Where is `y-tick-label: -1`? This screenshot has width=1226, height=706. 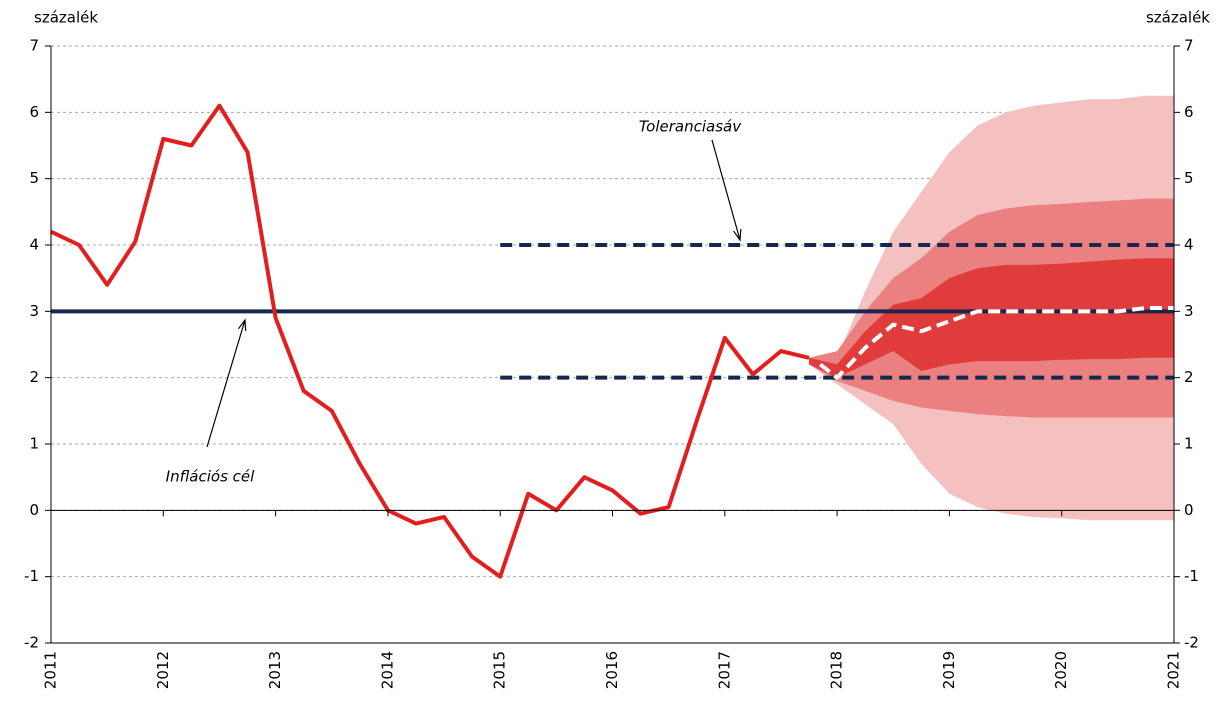 y-tick-label: -1 is located at coordinates (31, 576).